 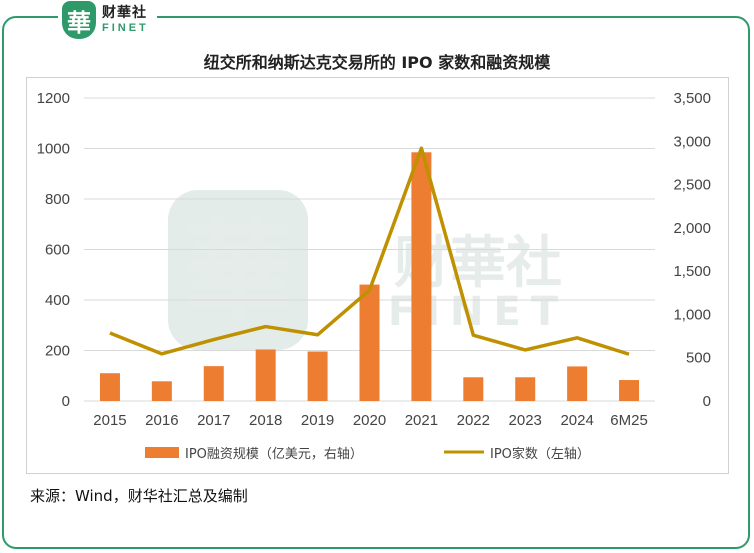 What do you see at coordinates (707, 401) in the screenshot?
I see `right-tick-label: 0` at bounding box center [707, 401].